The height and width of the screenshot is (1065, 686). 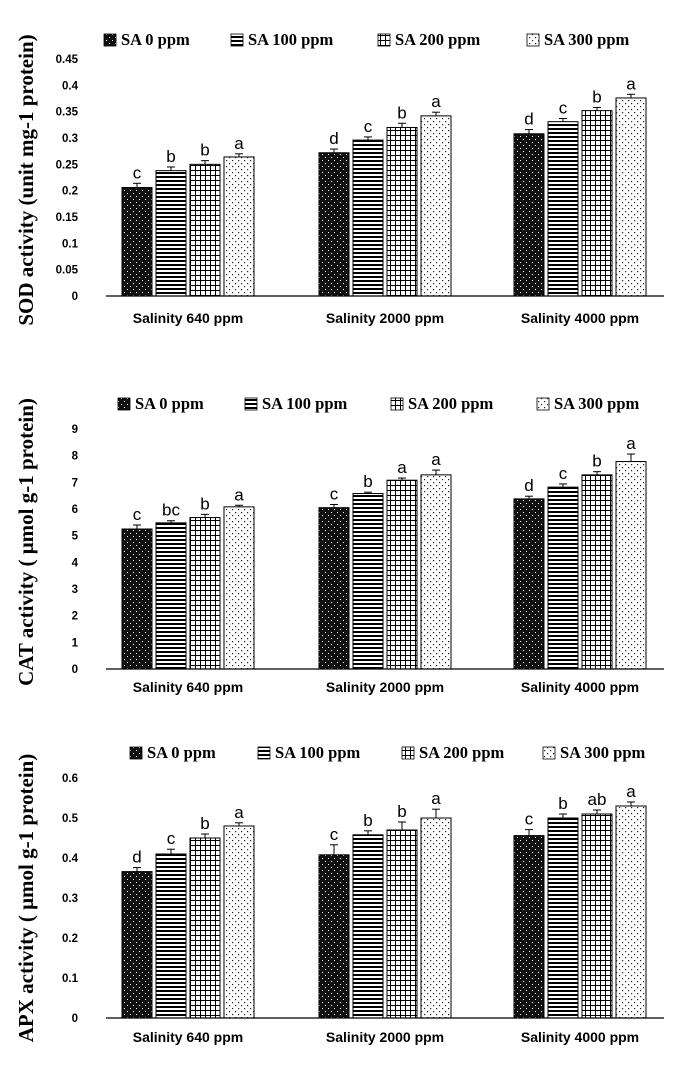 What do you see at coordinates (67, 178) in the screenshot?
I see `sod-y-ticks: 0 0.05 0.1 0.15 0.2 0.25 0.3 0.35 0.4 0.45` at bounding box center [67, 178].